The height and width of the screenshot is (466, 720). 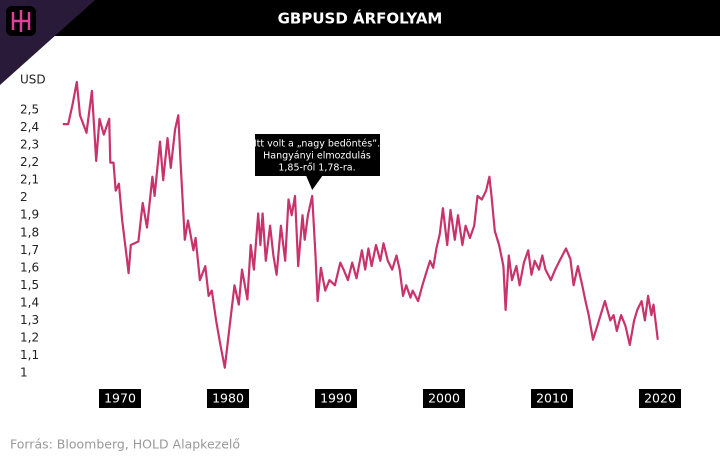 I want to click on annotation-text: Itt volt a „nagy bedöntés”., so click(x=317, y=144).